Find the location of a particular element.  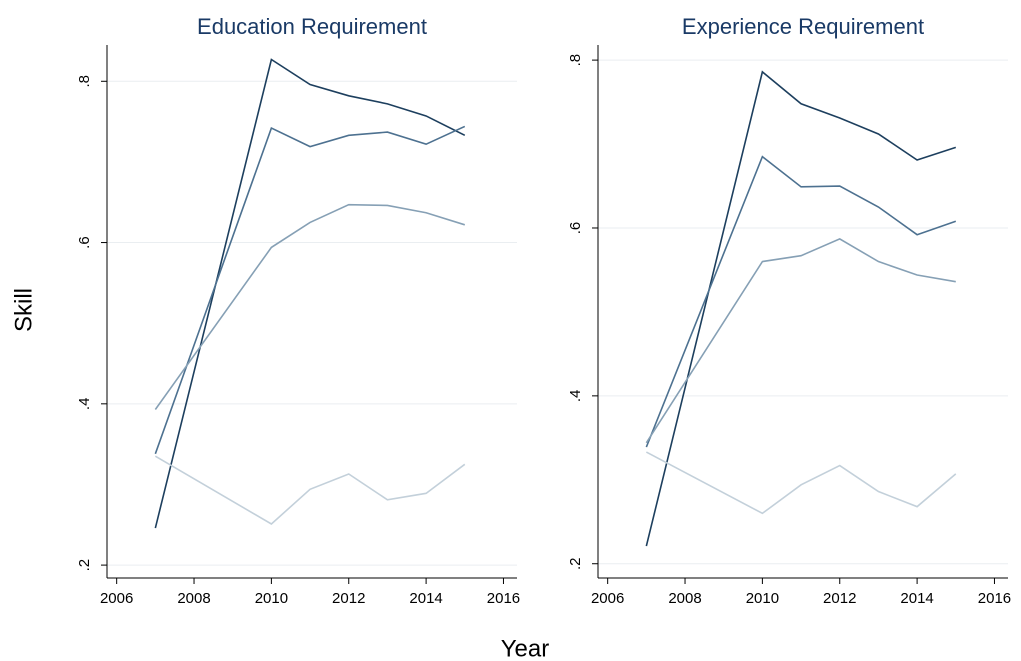

x-axis-label: Year is located at coordinates (525, 648).